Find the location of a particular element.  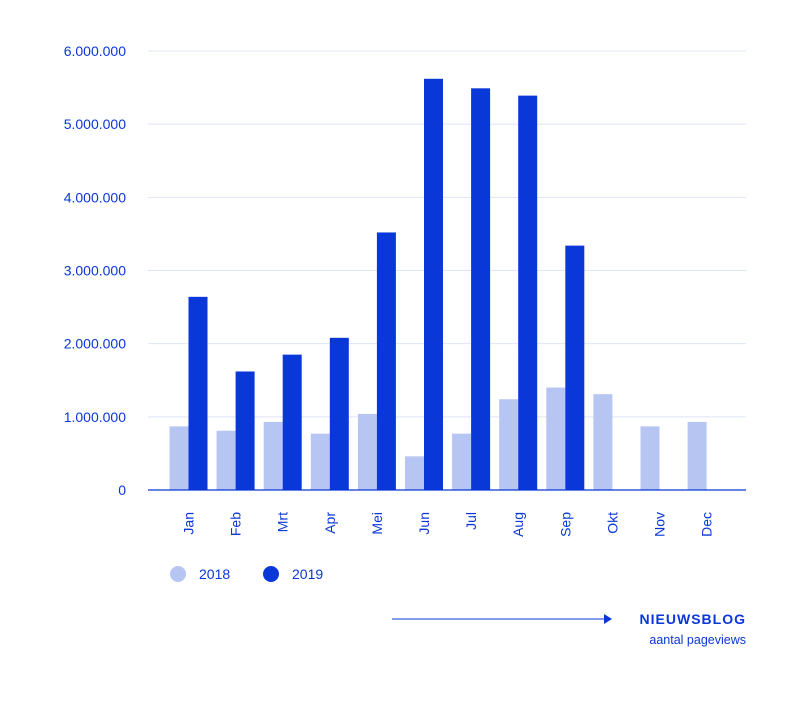

y-tick-label: 0 is located at coordinates (122, 490).